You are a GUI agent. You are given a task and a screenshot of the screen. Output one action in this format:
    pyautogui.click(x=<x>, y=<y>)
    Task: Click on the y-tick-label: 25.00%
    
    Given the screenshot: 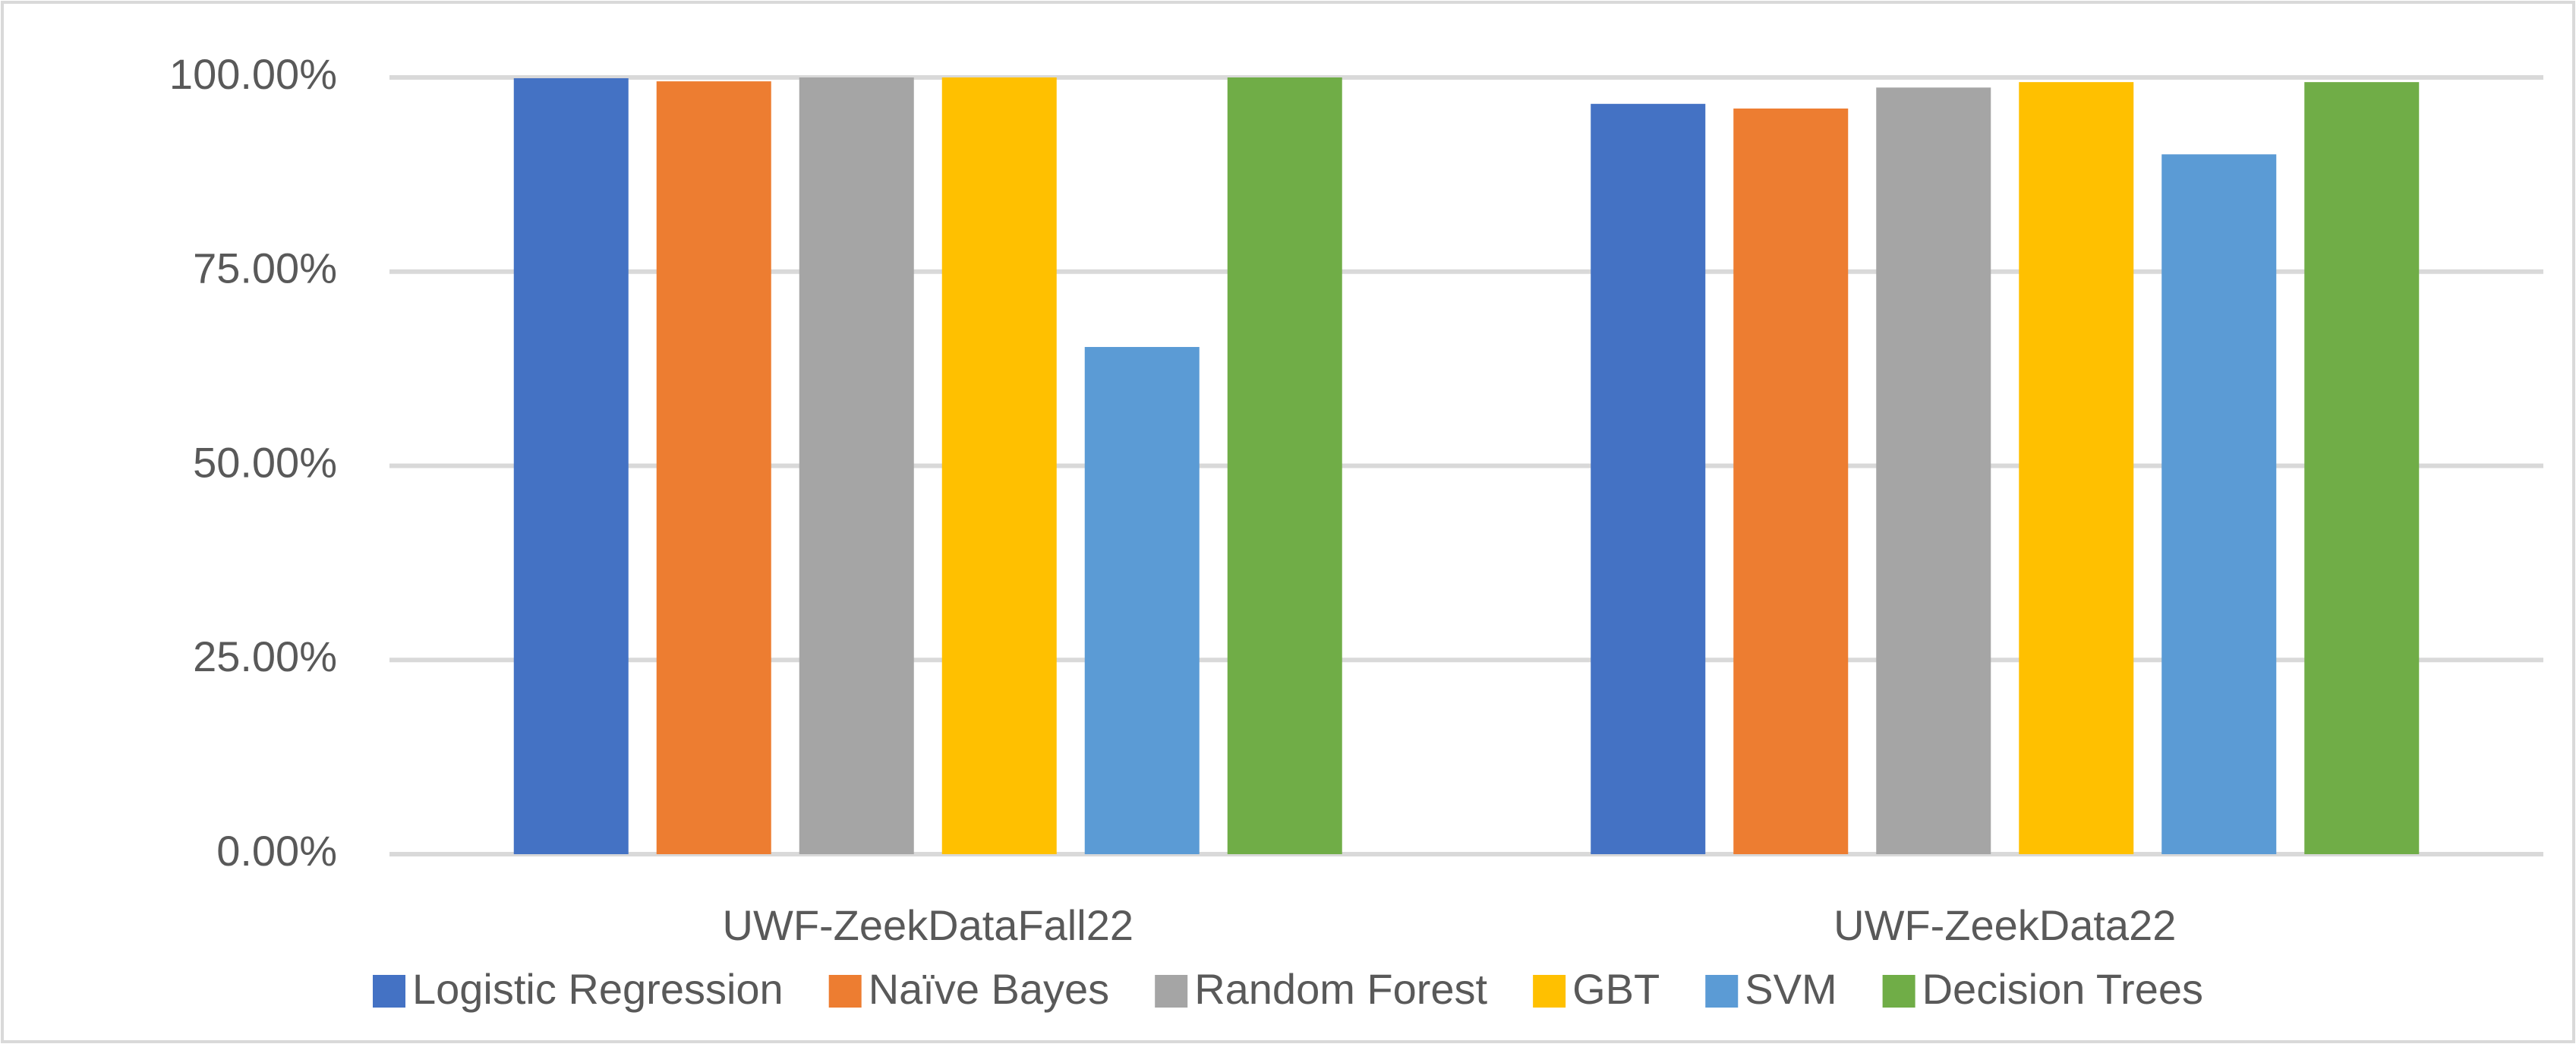 What is the action you would take?
    pyautogui.click(x=265, y=656)
    